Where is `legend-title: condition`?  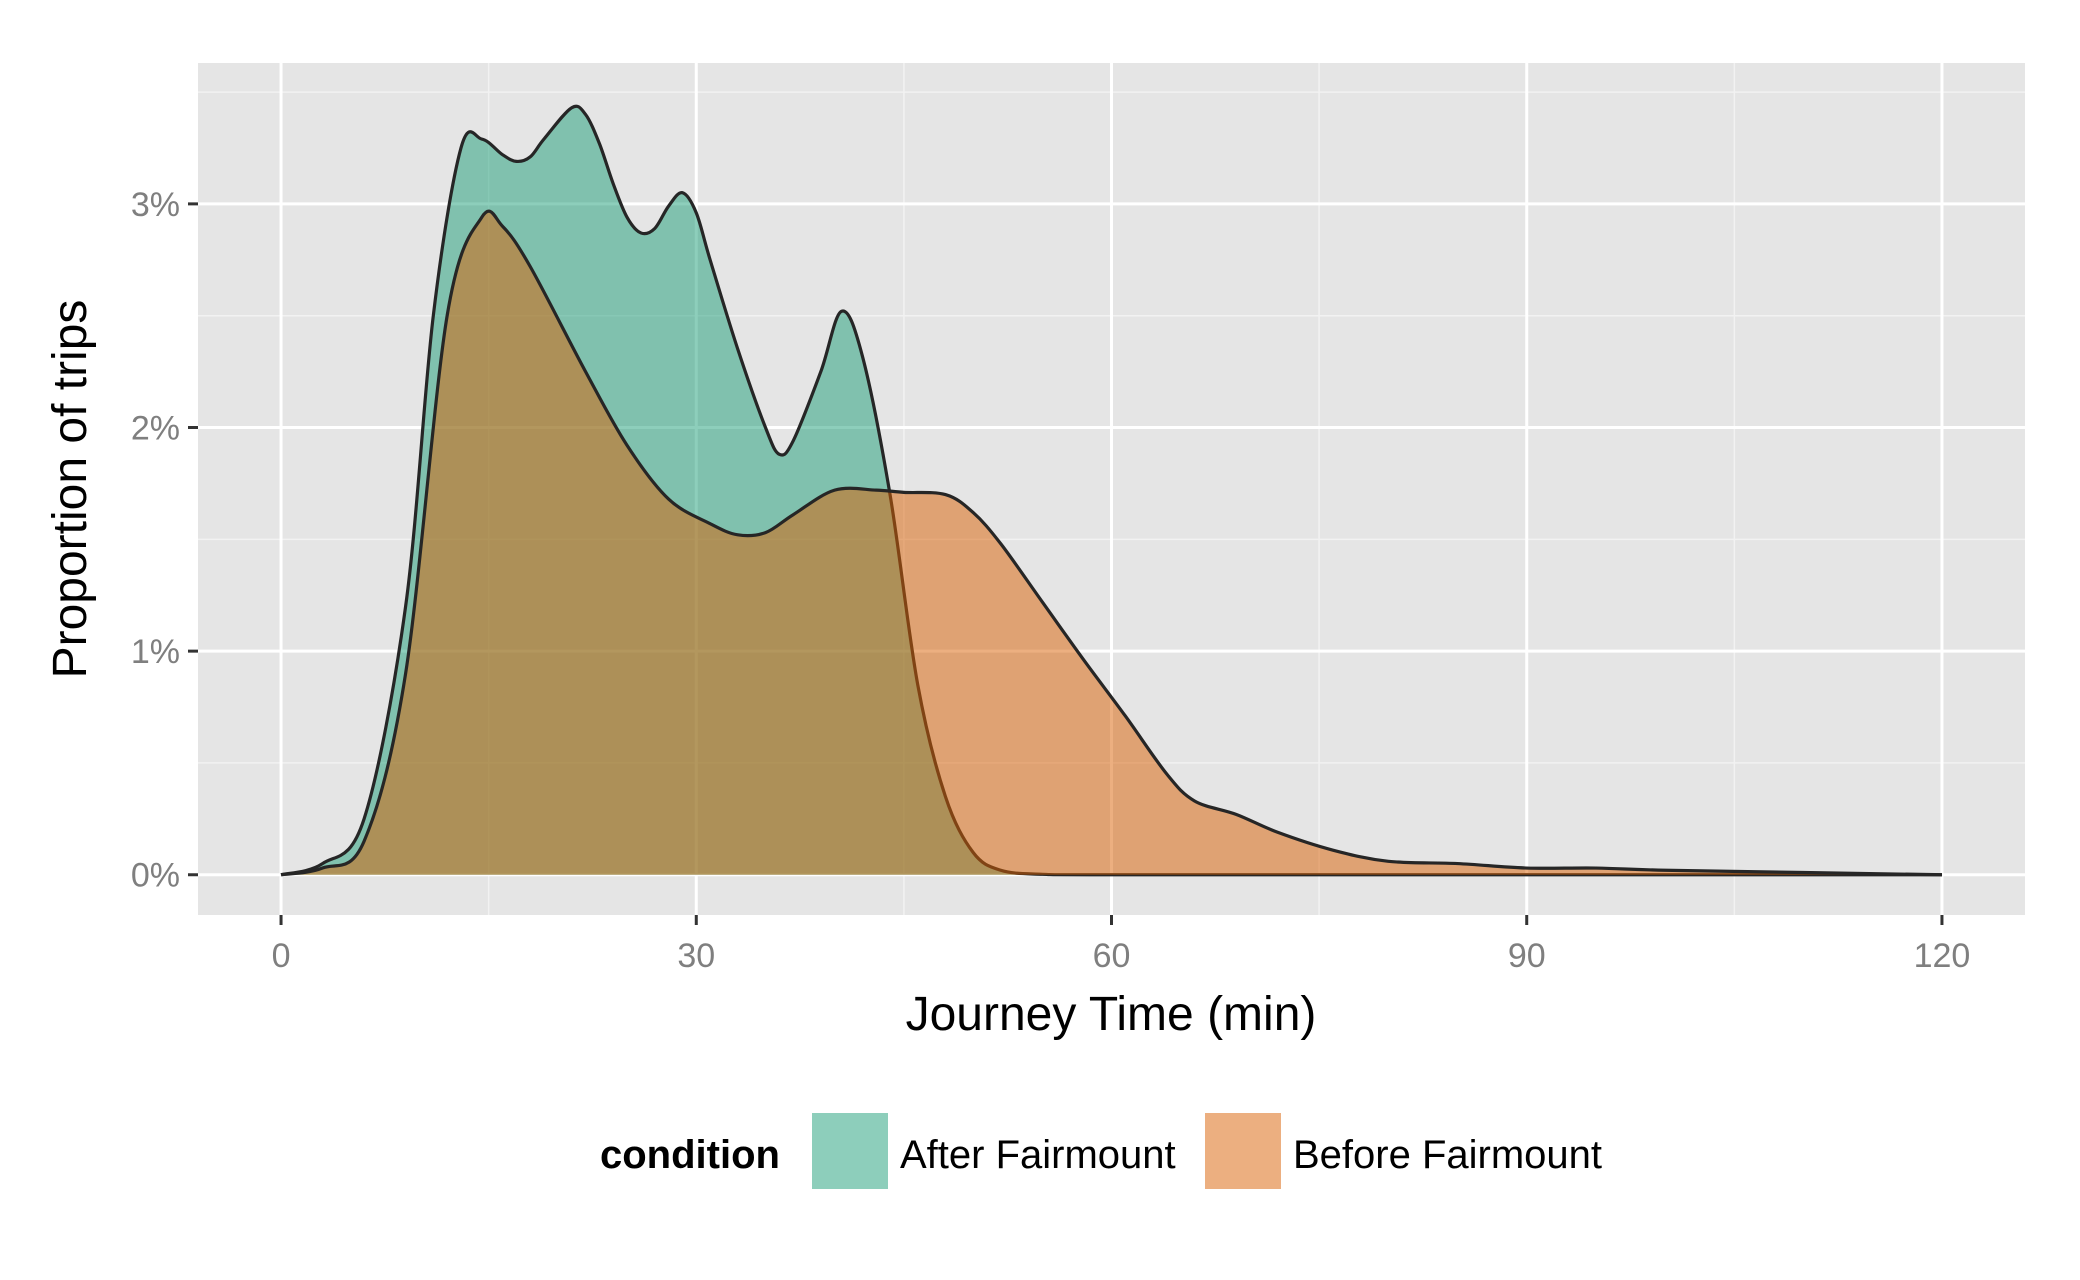
legend-title: condition is located at coordinates (690, 1155).